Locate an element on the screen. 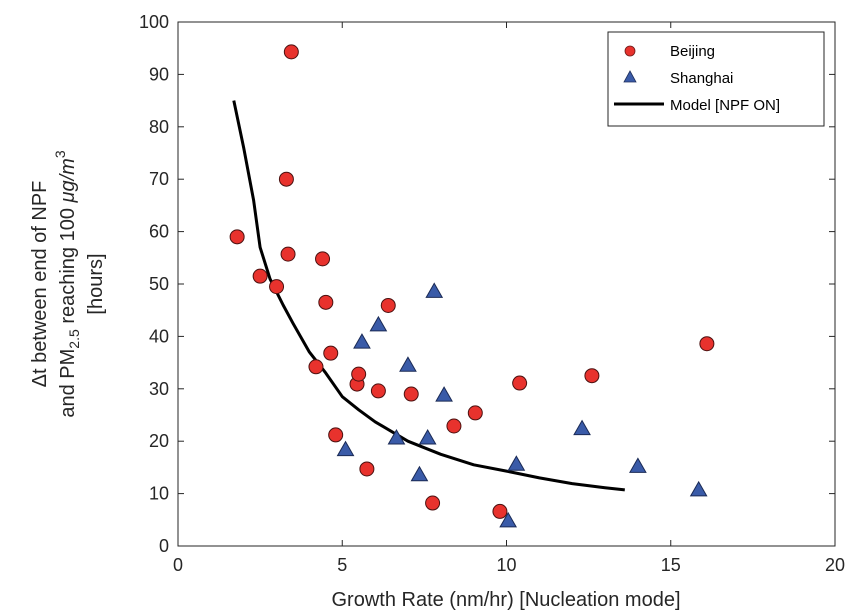 The width and height of the screenshot is (852, 615). y-axis-title-line-1: Δt between end of NPF is located at coordinates (40, 284).